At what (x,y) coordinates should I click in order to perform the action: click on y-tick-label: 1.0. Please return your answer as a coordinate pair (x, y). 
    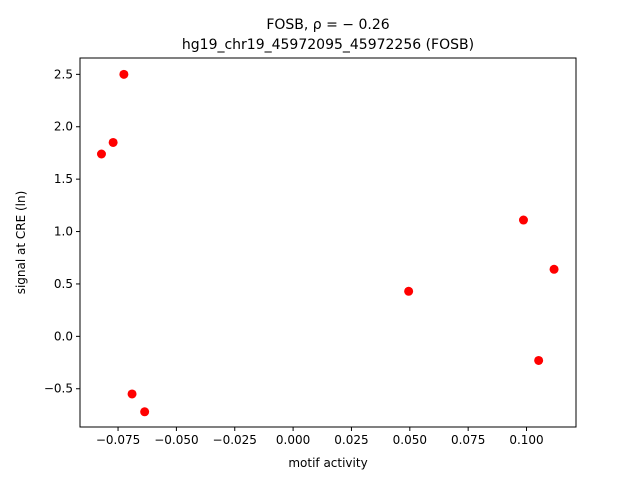
    Looking at the image, I should click on (63, 232).